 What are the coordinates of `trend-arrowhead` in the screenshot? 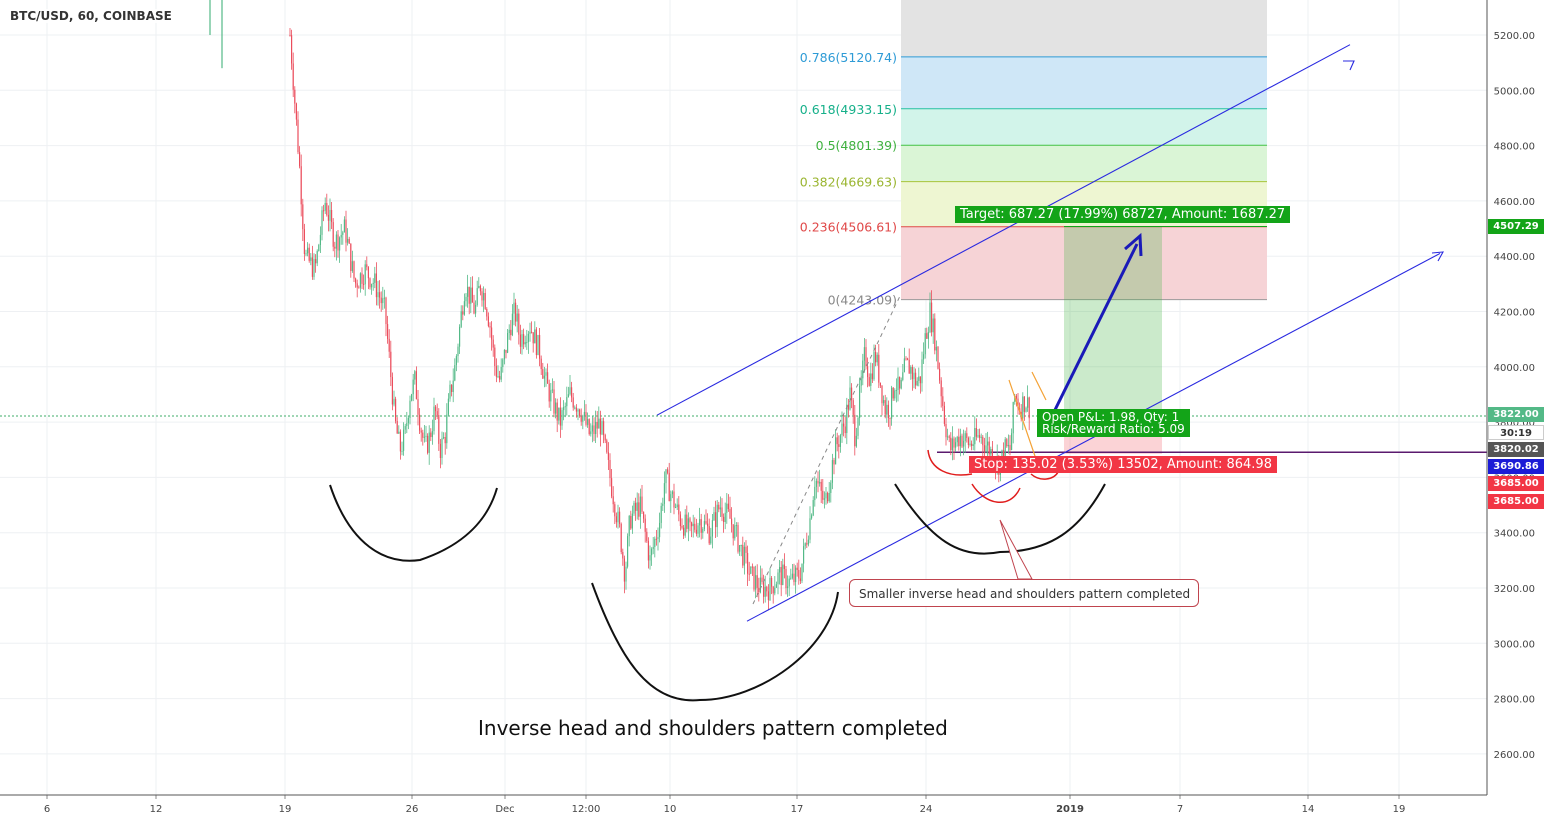 It's located at (1349, 65).